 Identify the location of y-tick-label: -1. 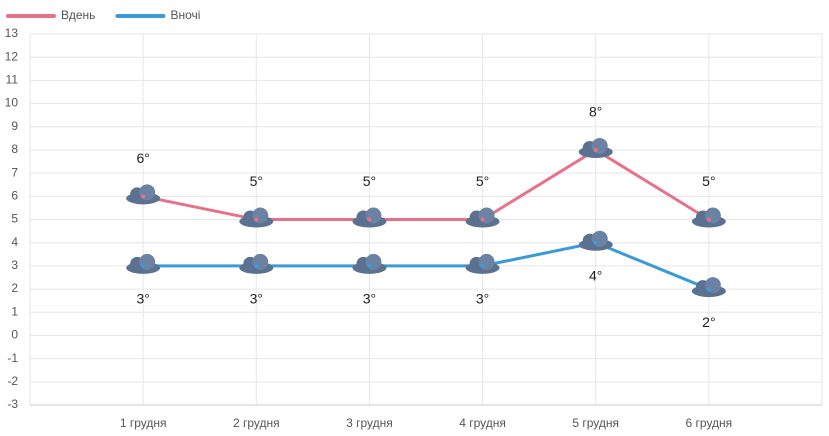
(12, 358).